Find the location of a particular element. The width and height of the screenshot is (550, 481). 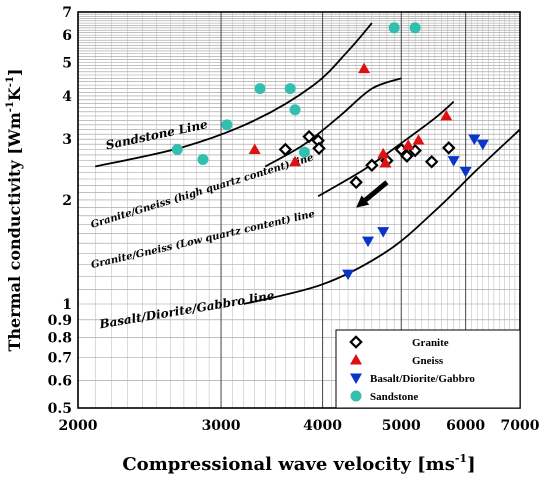

y-tick-label: 0.9 is located at coordinates (60, 321).